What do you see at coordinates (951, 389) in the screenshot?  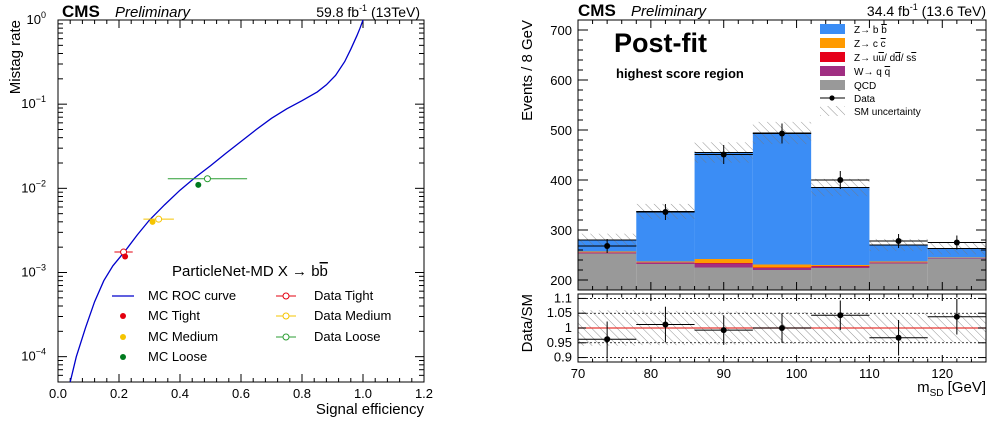 I see `mass-x-axis-label: mSD [GeV]` at bounding box center [951, 389].